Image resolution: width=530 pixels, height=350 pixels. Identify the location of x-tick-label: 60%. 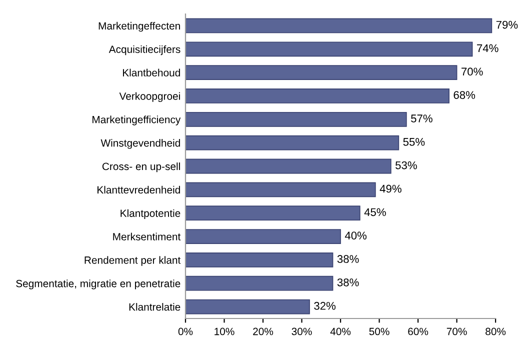
(418, 332).